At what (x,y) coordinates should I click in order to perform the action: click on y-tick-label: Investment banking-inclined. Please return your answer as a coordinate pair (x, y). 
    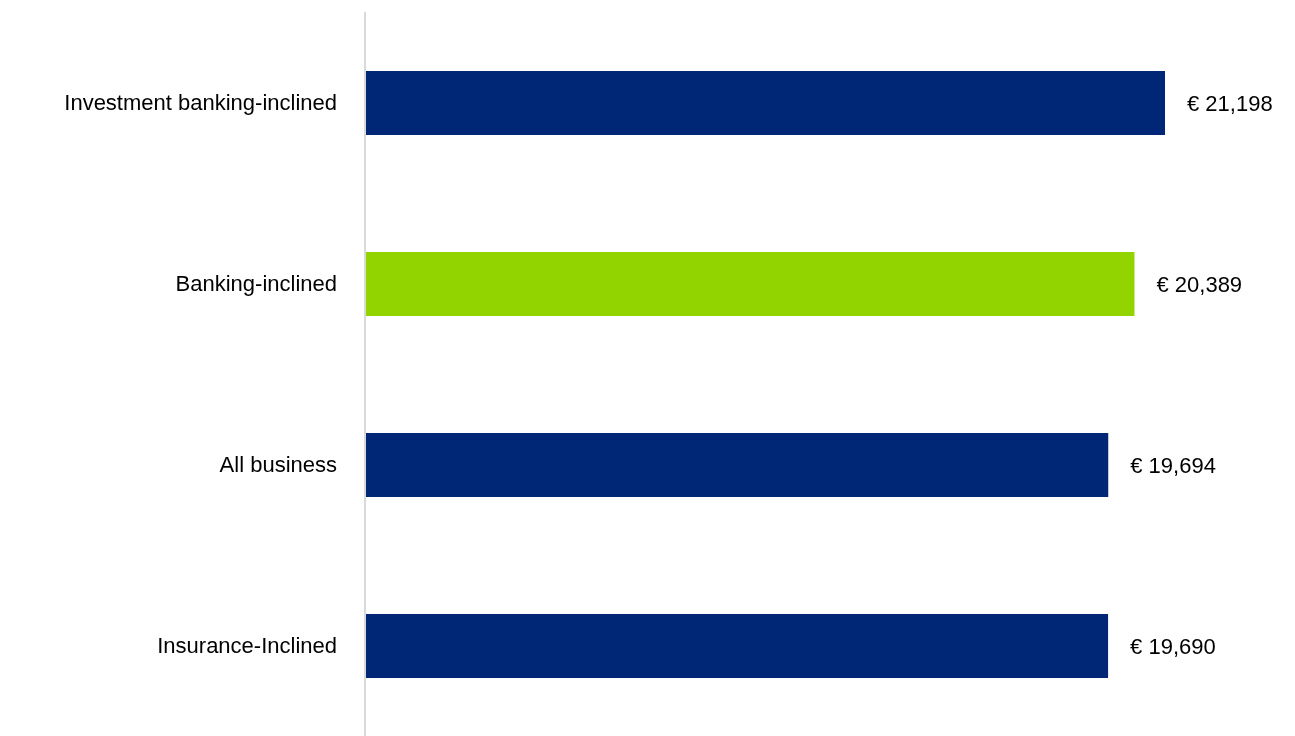
    Looking at the image, I should click on (200, 103).